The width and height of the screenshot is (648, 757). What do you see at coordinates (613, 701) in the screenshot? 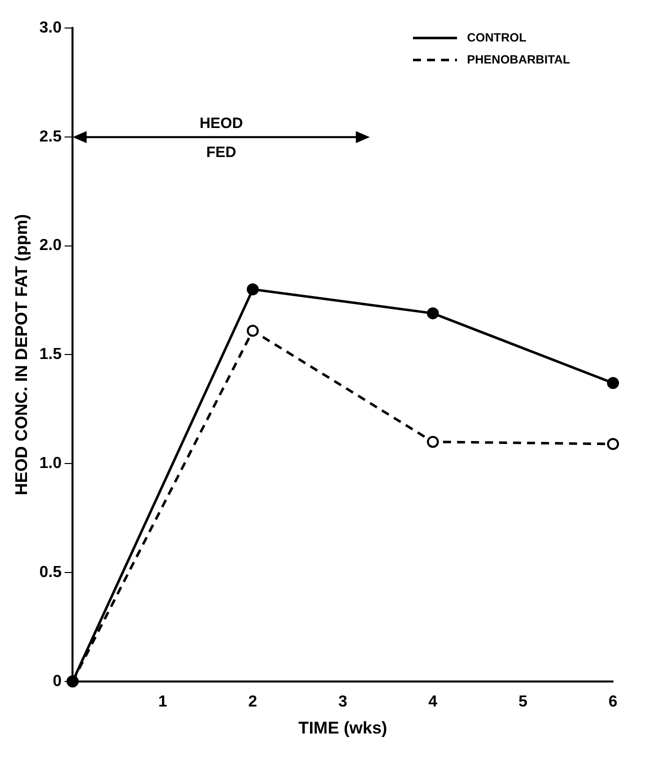
I see `x-tick-label: 6` at bounding box center [613, 701].